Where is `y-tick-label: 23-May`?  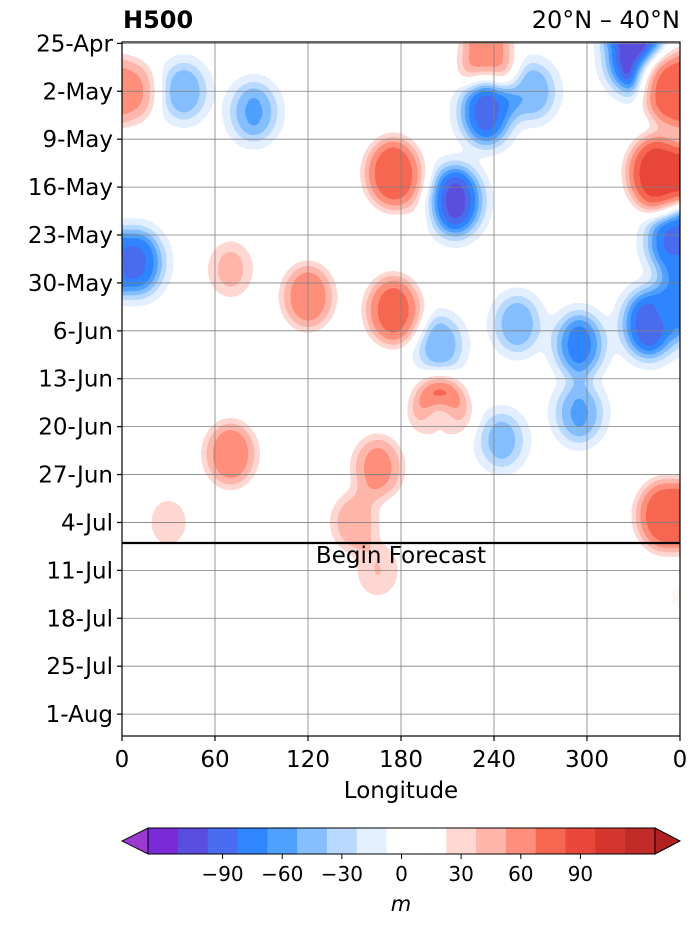
y-tick-label: 23-May is located at coordinates (70, 236).